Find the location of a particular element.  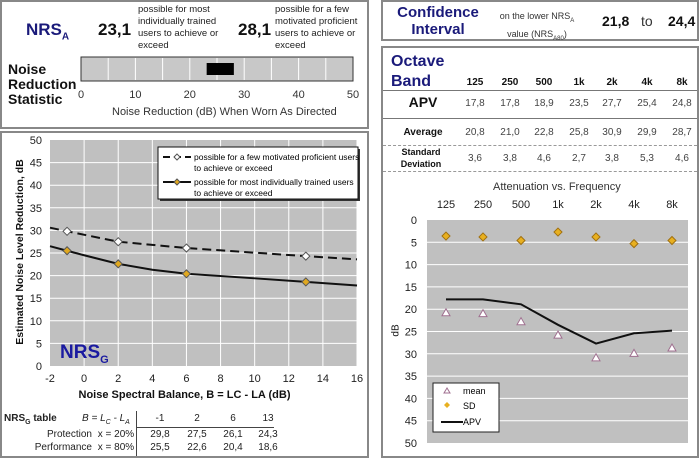

confidence-low: 21,8 is located at coordinates (616, 21).